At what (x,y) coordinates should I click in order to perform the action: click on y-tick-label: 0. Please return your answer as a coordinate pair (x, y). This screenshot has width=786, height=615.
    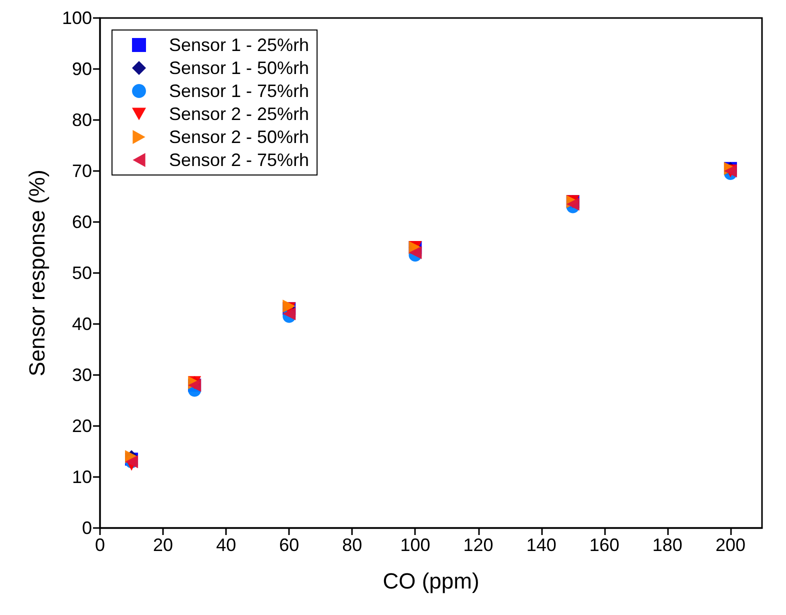
    Looking at the image, I should click on (87, 528).